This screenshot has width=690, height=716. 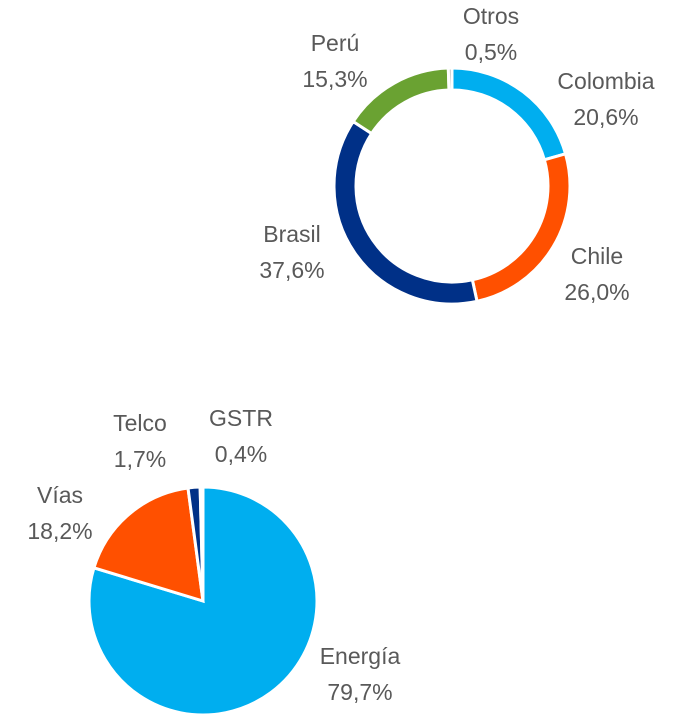 I want to click on value-label: 20,6%, so click(x=605, y=117).